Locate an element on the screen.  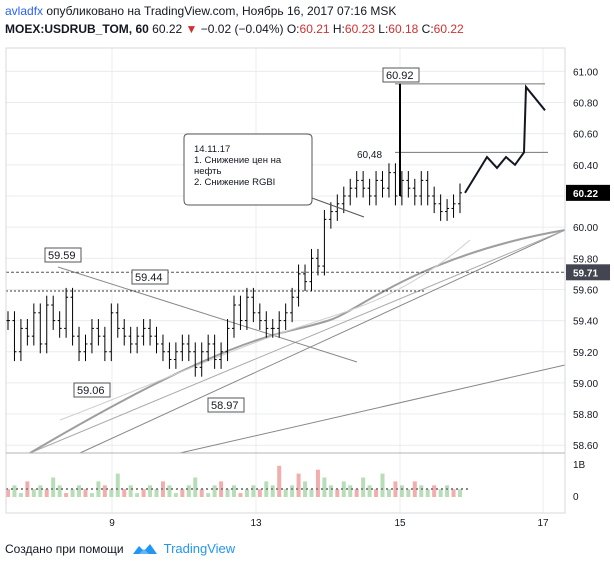
price-tag-label: 59.71 is located at coordinates (585, 273).